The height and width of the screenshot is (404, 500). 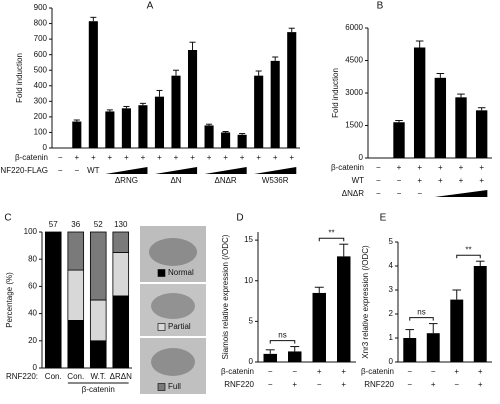 What do you see at coordinates (93, 170) in the screenshot?
I see `row-value: WT` at bounding box center [93, 170].